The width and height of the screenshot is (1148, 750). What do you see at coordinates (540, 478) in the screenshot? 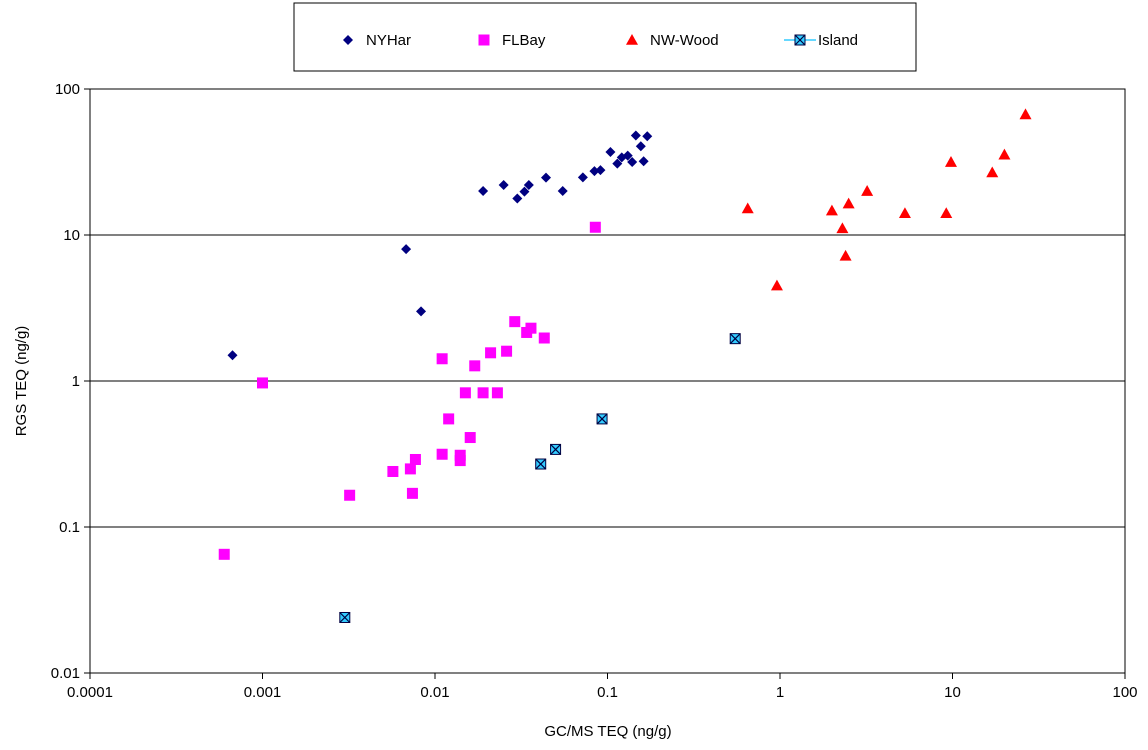
I see `series-island` at bounding box center [540, 478].